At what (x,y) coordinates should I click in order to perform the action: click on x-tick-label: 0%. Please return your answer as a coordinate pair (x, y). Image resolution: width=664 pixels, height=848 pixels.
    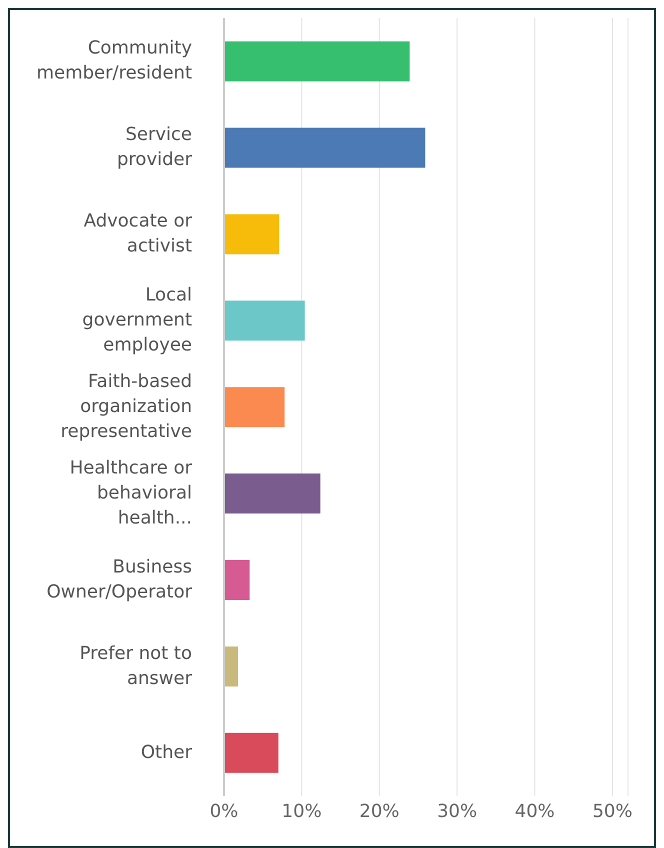
    Looking at the image, I should click on (224, 811).